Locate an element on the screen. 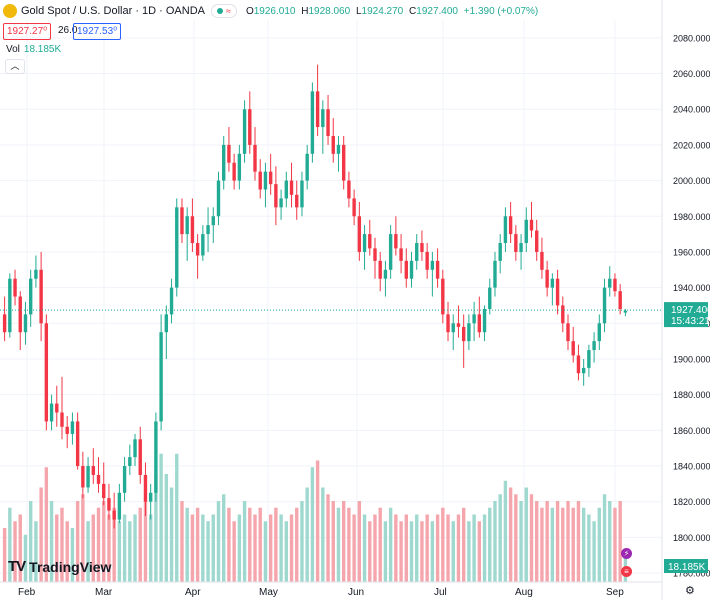 This screenshot has width=710, height=600. lightning-icon: ⚡ is located at coordinates (626, 553).